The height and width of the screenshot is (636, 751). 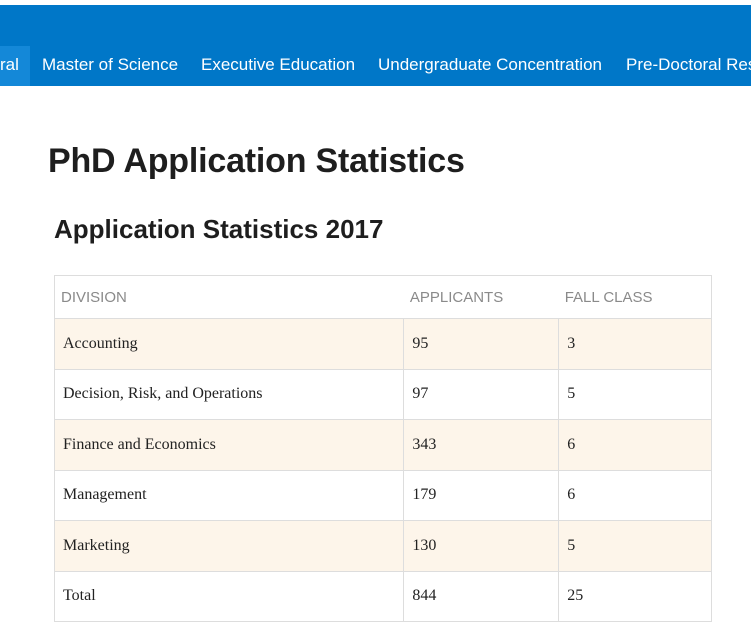 I want to click on table-cell: 343, so click(x=481, y=445).